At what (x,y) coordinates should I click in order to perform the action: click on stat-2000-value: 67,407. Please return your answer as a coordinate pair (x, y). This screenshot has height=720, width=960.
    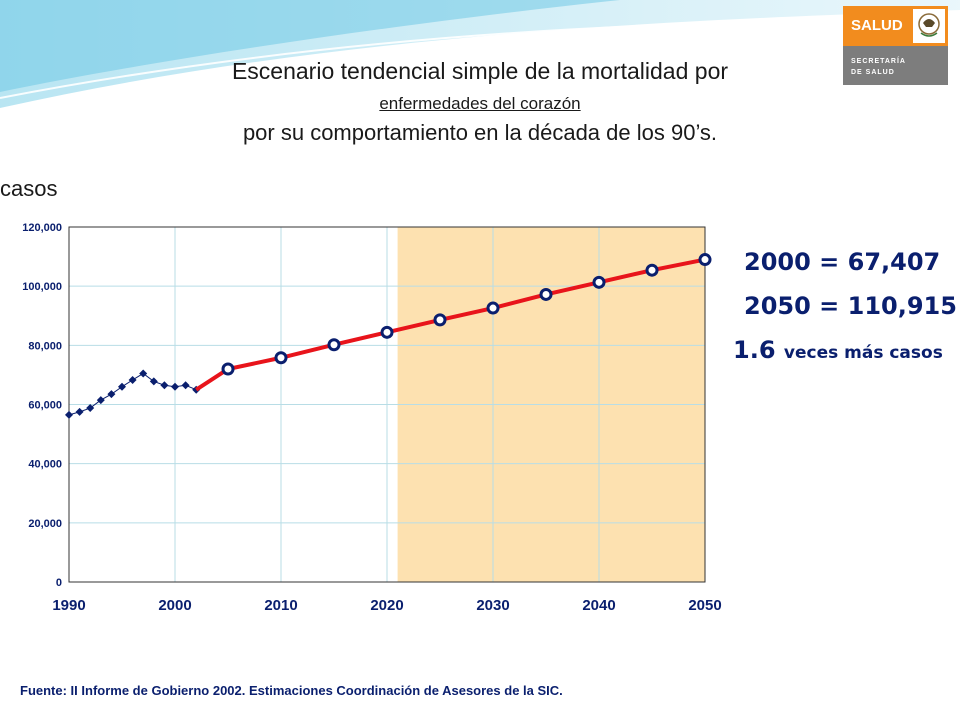
    Looking at the image, I should click on (894, 262).